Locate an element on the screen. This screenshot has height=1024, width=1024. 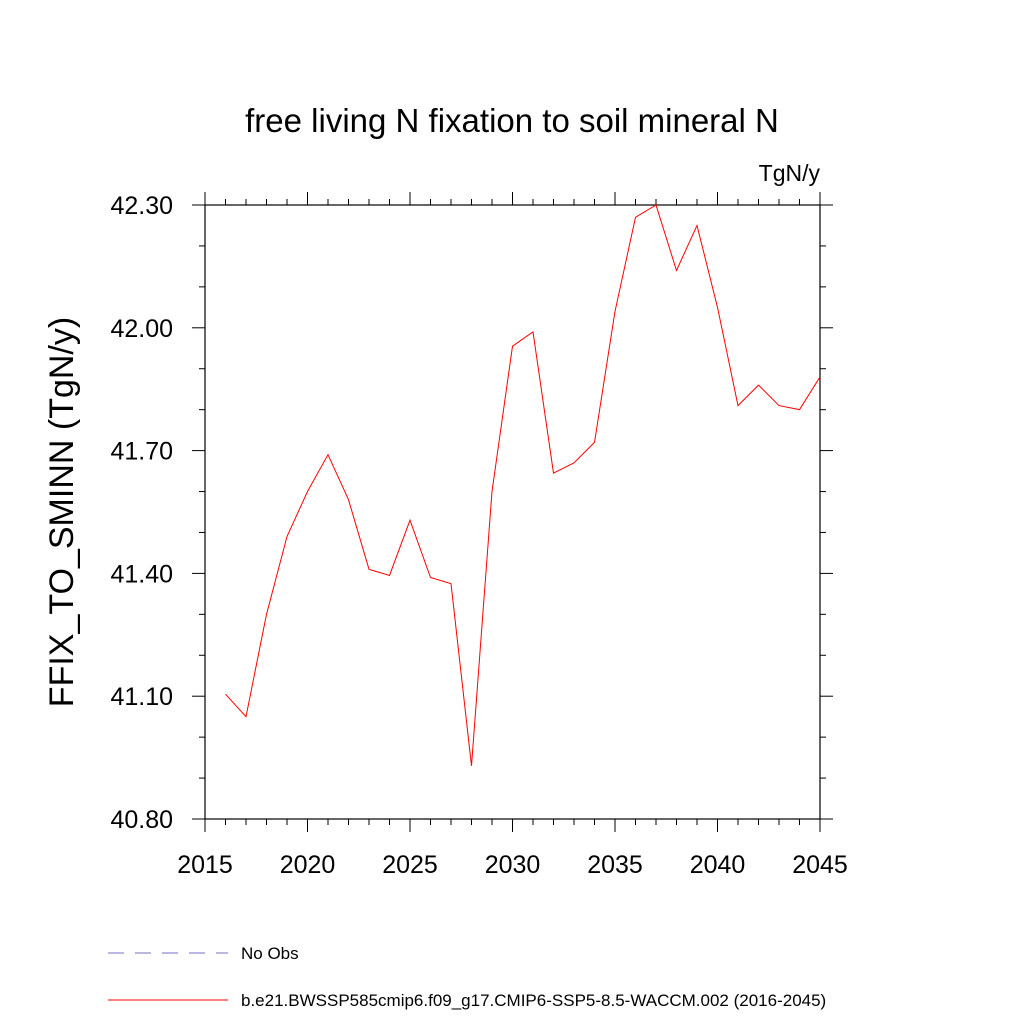
x-tick-label: 2035 is located at coordinates (615, 865).